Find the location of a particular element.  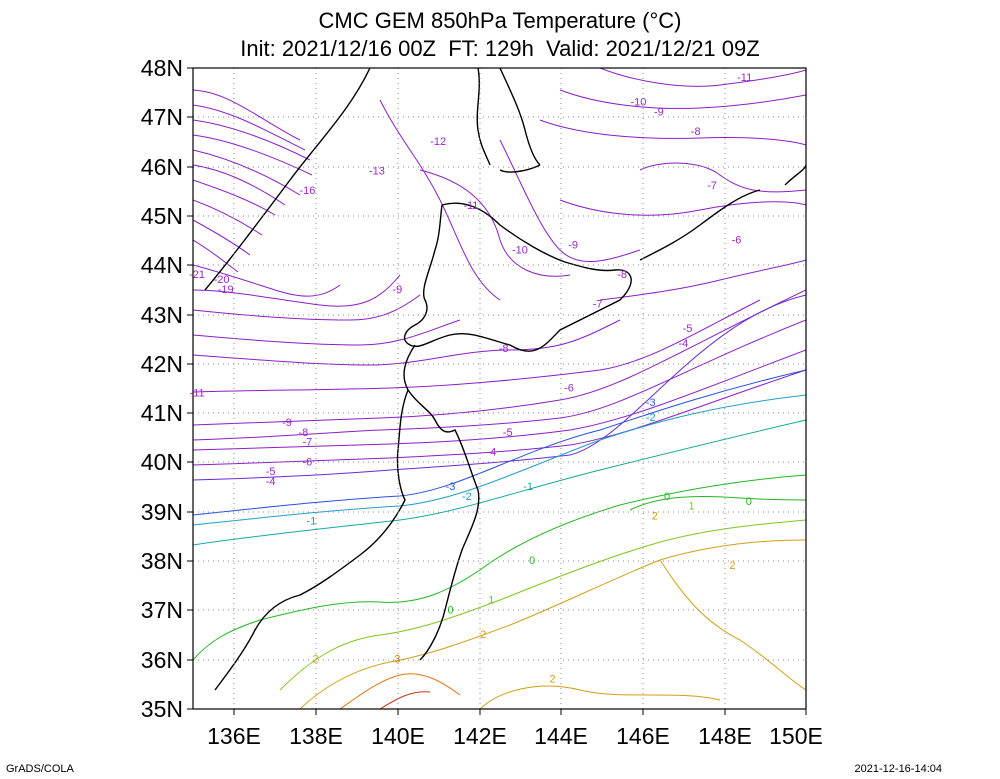

map-title: CMC GEM 850hPa Temperature (°C) is located at coordinates (500, 20).